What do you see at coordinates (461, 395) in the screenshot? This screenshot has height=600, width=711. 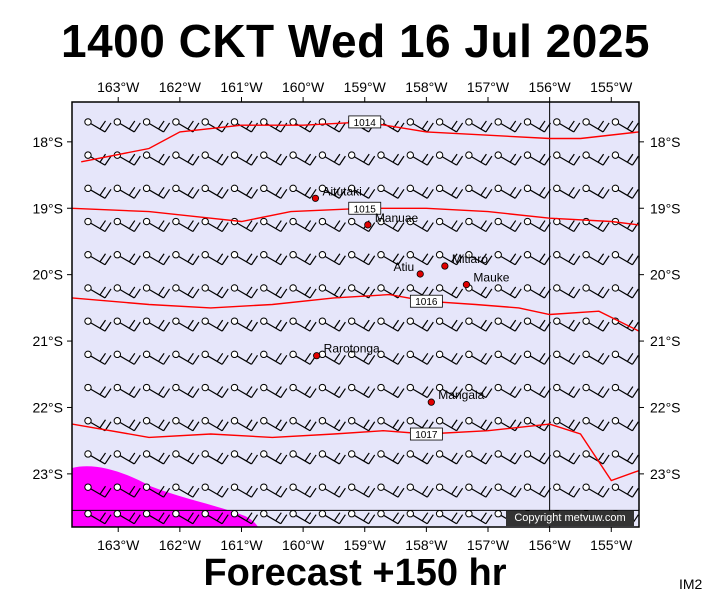 I see `place-label: Mangaia` at bounding box center [461, 395].